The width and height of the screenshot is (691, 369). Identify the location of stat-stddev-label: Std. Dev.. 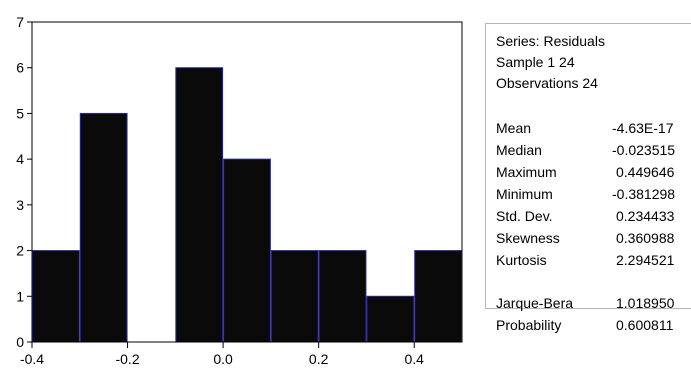
(524, 216).